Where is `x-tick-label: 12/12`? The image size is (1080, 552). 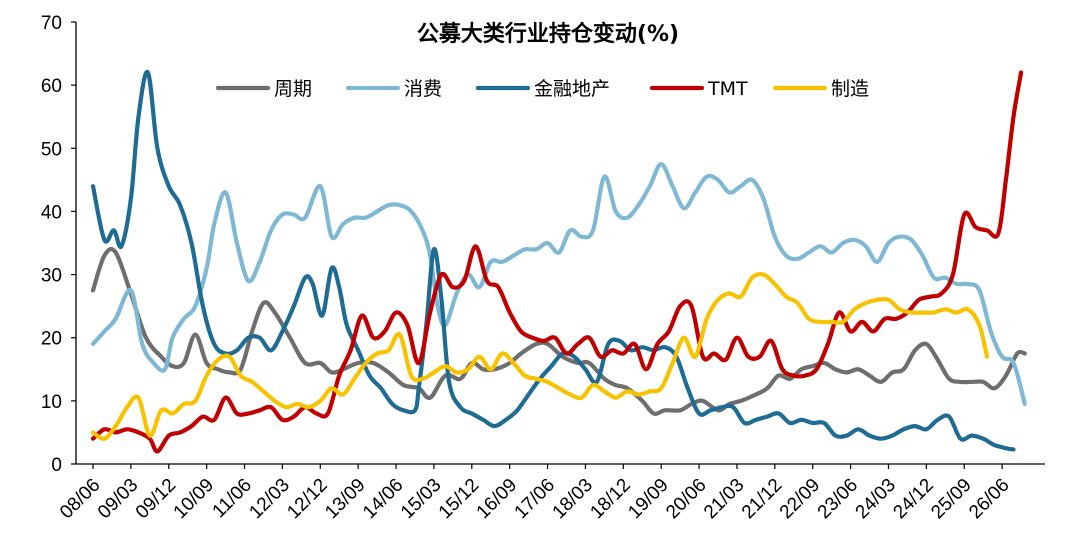
x-tick-label: 12/12 is located at coordinates (307, 499).